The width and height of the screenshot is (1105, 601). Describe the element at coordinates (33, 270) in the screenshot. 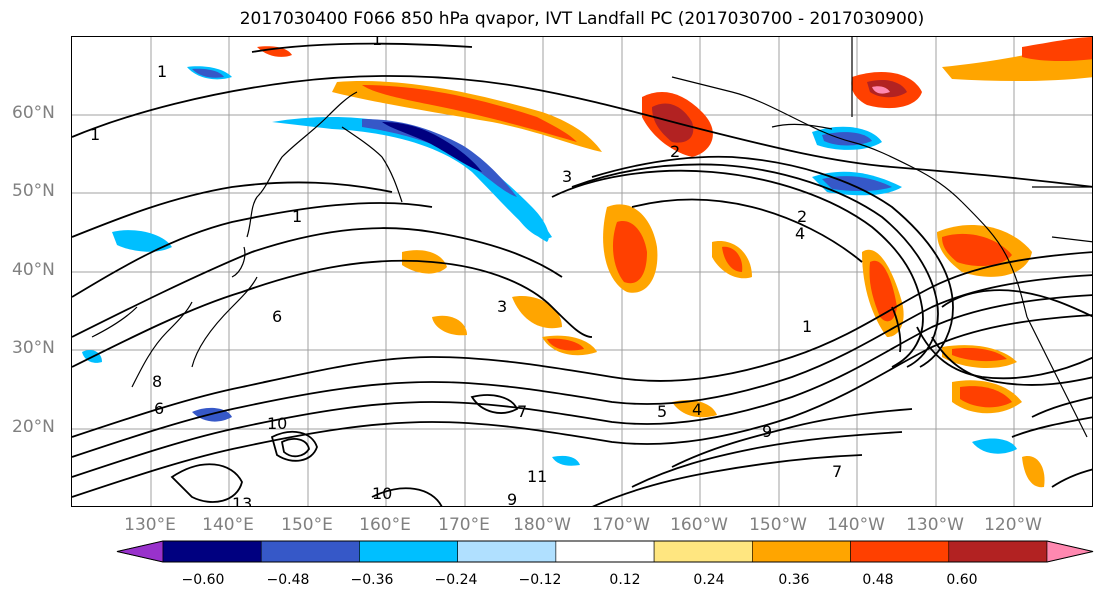

I see `lat-label: 40°N` at that location.